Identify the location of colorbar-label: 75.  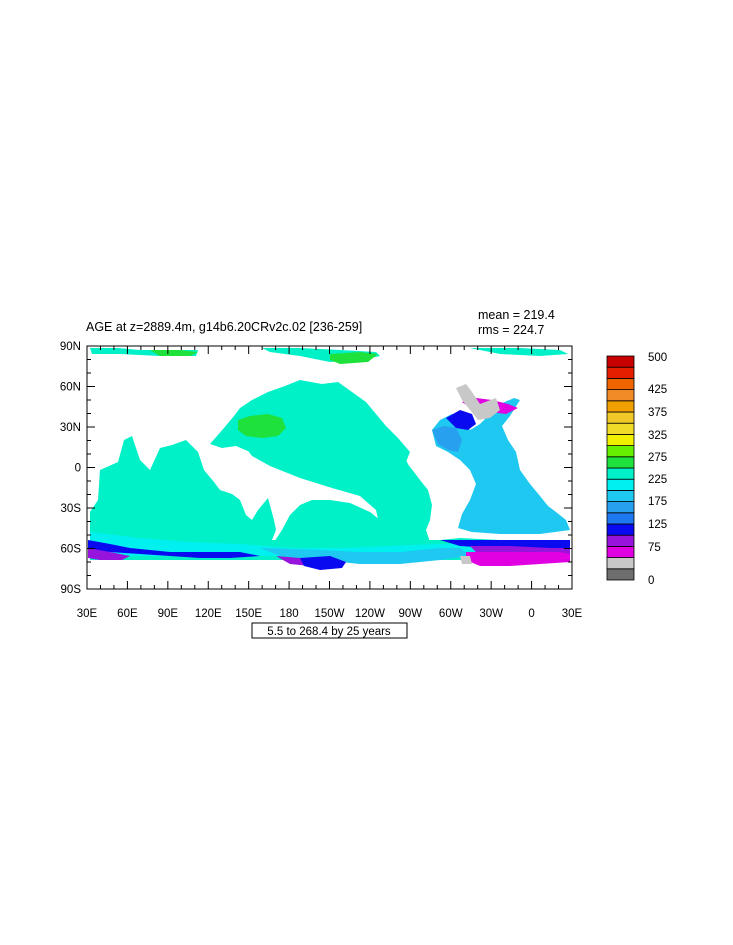
(654, 548).